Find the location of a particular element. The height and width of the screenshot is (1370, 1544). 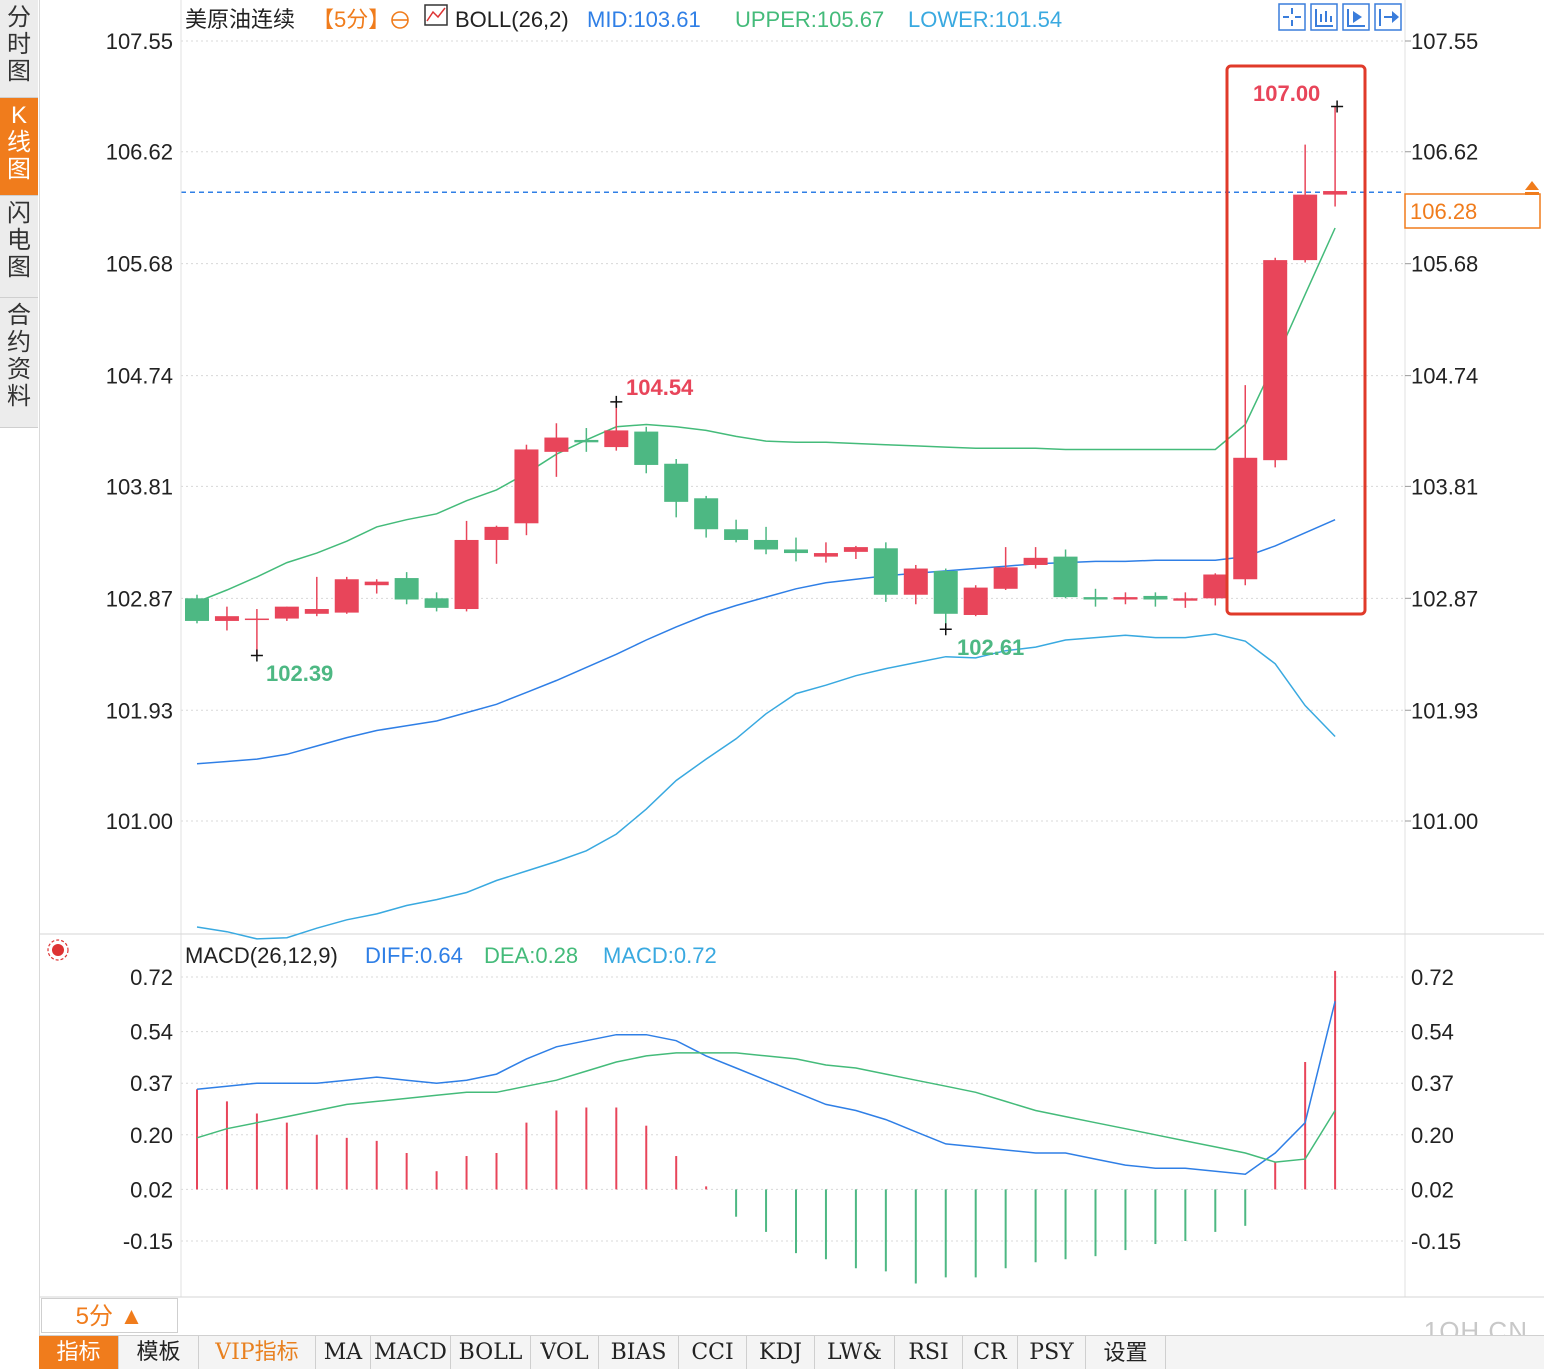

macd-diff-value: DIFF:0.64 is located at coordinates (414, 955).